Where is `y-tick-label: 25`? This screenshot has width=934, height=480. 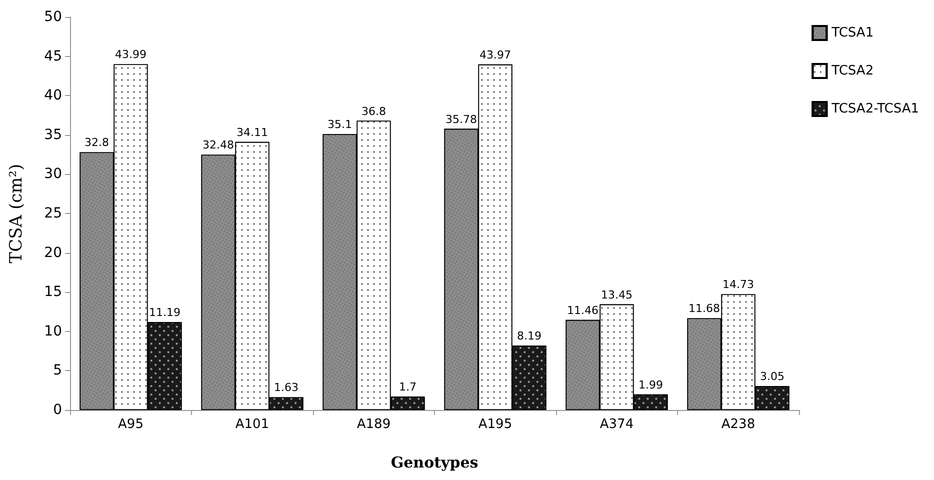
y-tick-label: 25 is located at coordinates (53, 214).